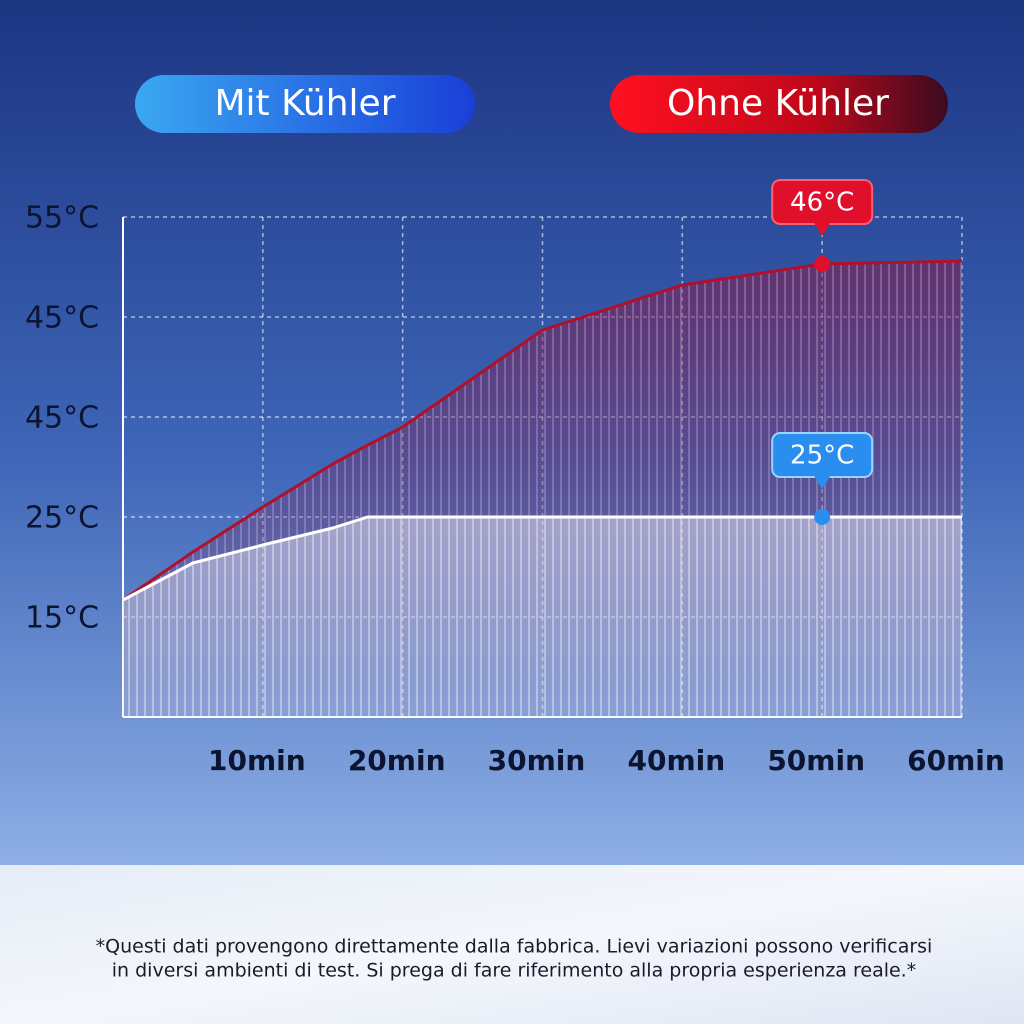 This screenshot has height=1028, width=1024. Describe the element at coordinates (822, 203) in the screenshot. I see `annotation-label: 46°C` at that location.